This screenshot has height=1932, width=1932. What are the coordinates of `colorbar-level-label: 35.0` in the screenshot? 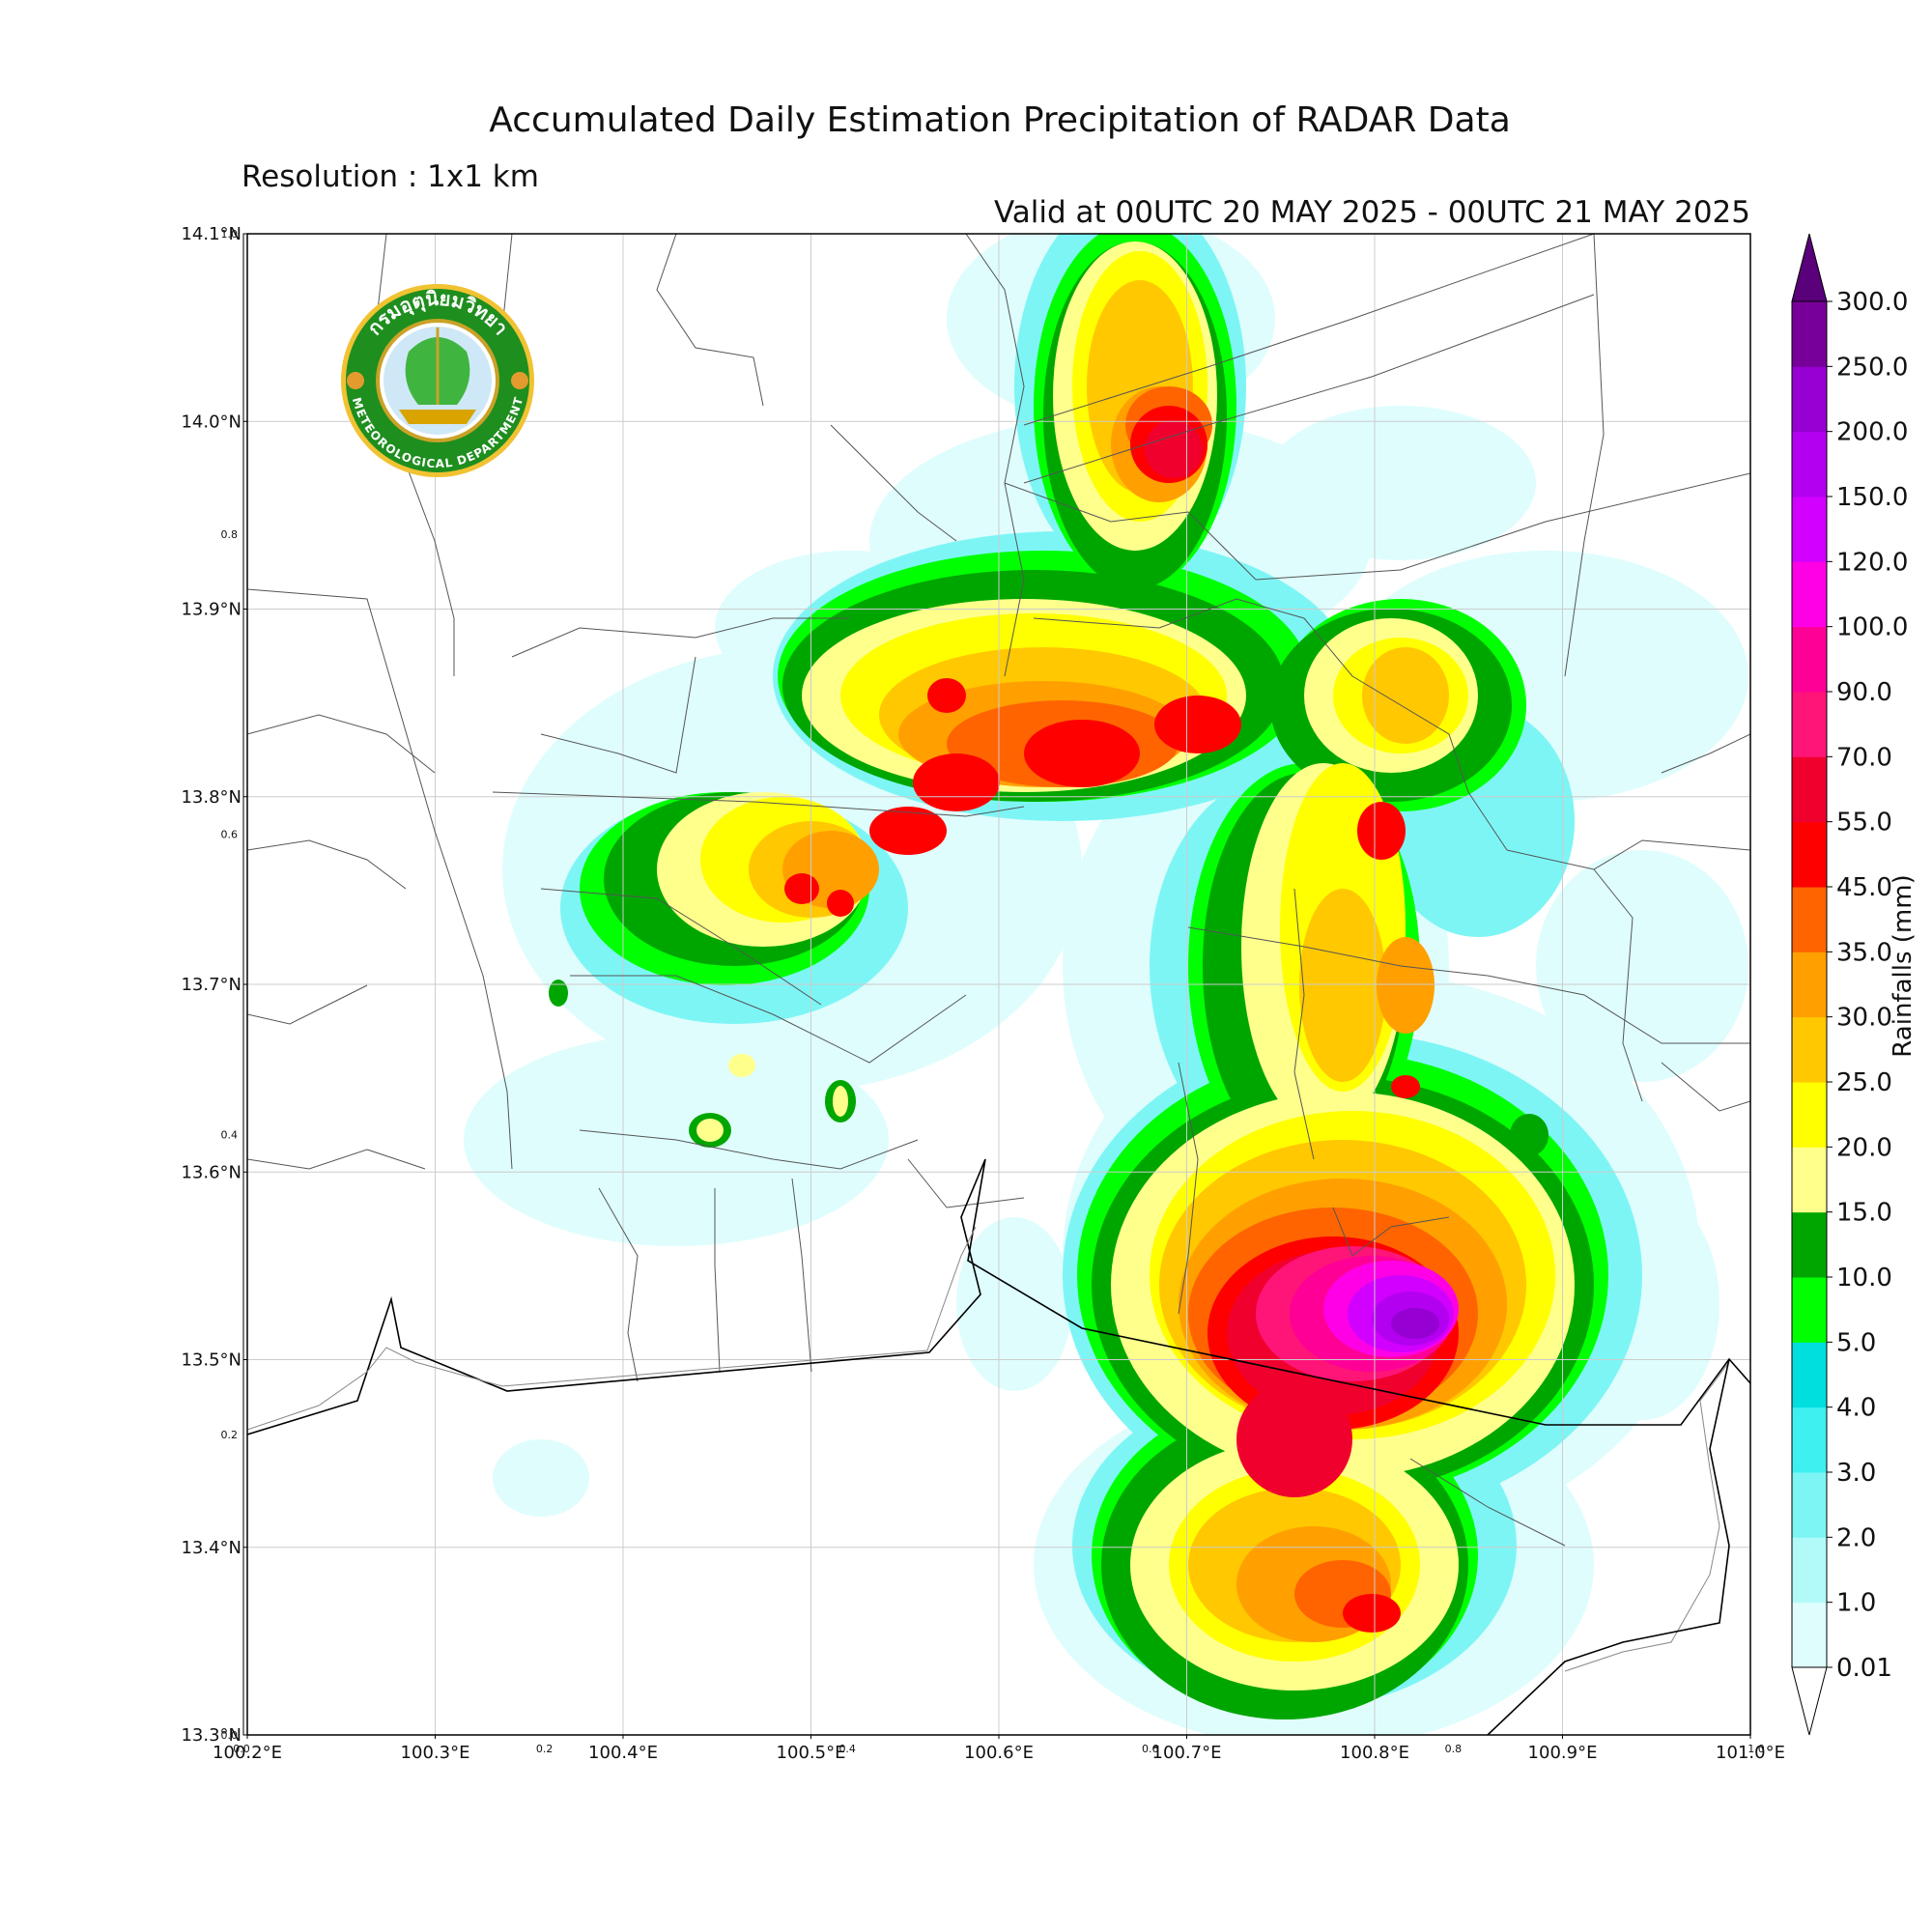 It's located at (1864, 952).